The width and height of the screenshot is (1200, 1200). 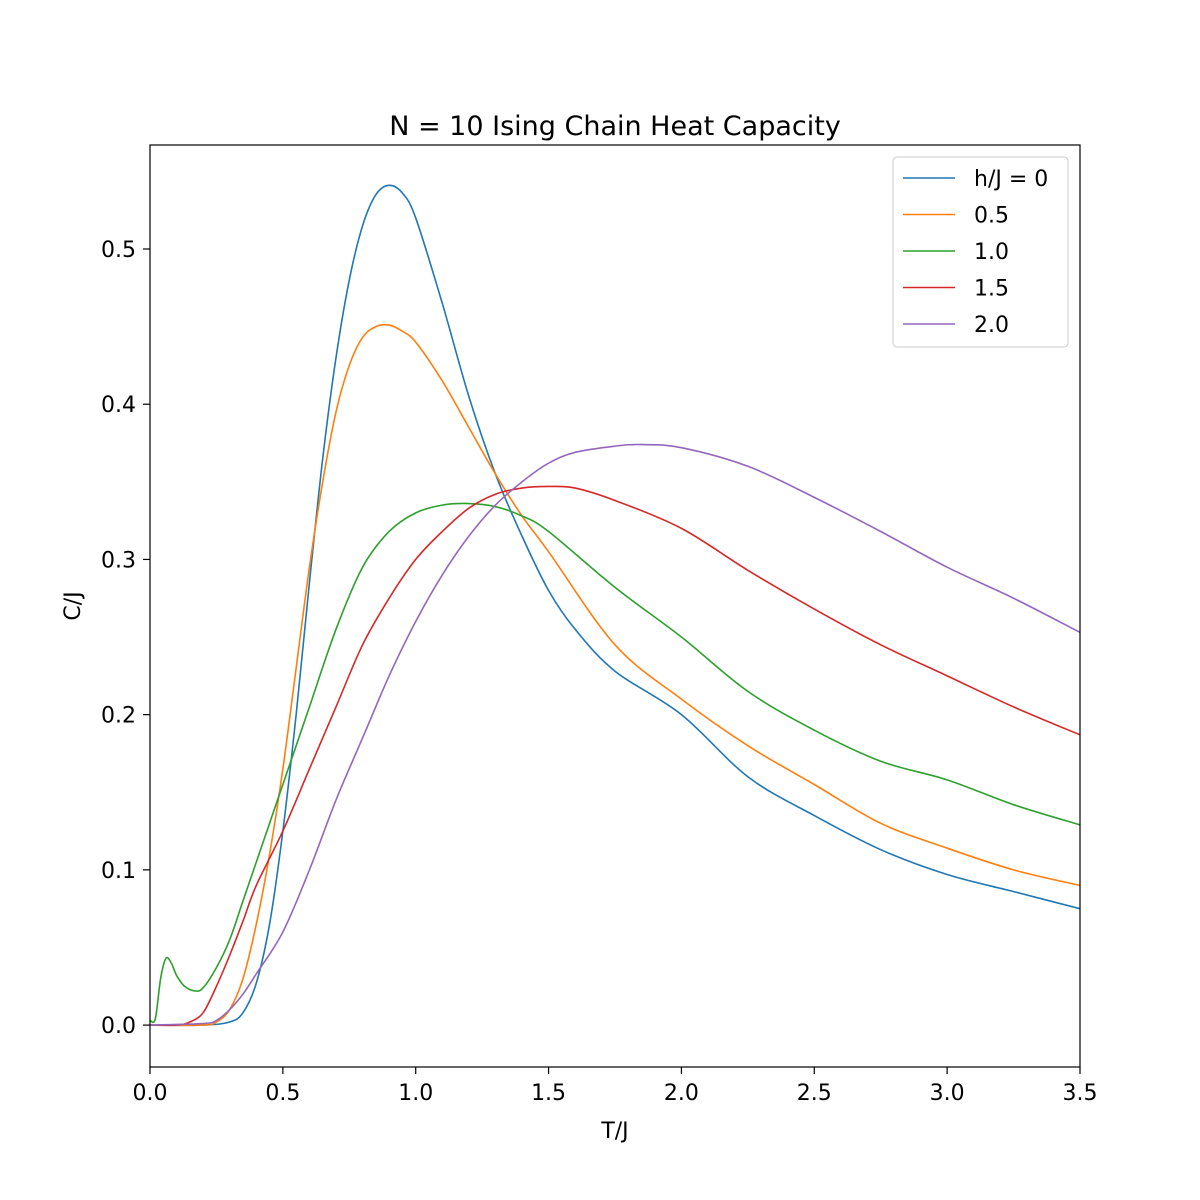 I want to click on x-tick-label: 0.0, so click(x=150, y=1093).